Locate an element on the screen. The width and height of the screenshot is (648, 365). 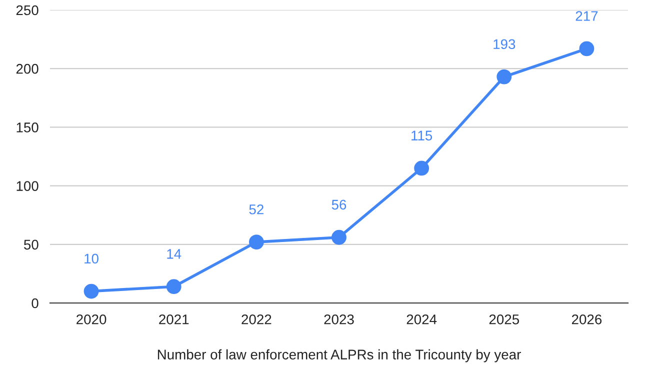
data-label: 56 is located at coordinates (339, 205).